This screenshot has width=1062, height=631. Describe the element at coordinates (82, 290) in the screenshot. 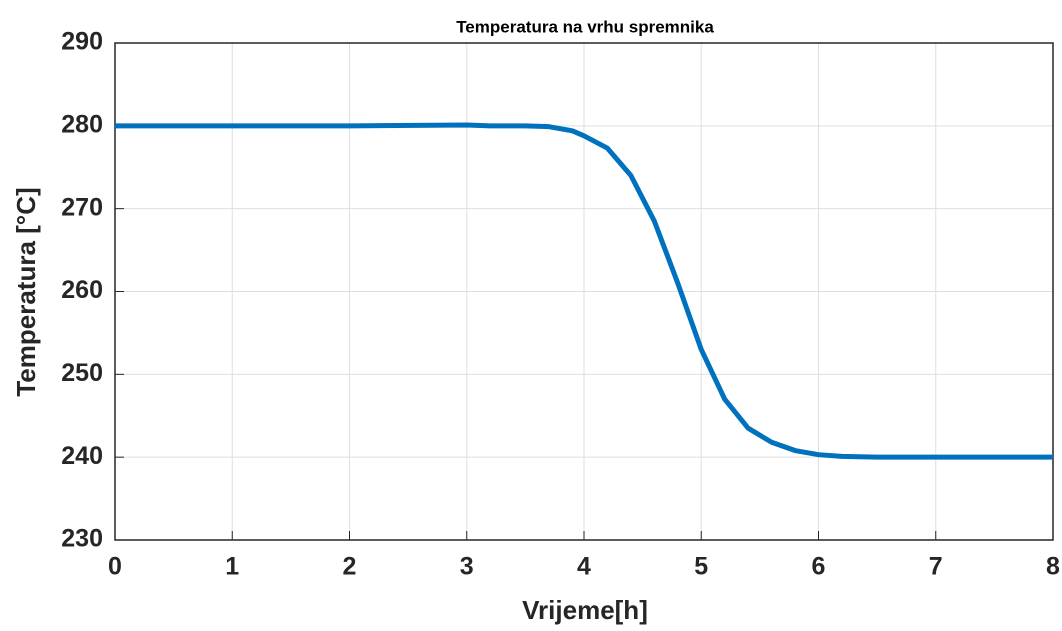

I see `y-tick-label: 260` at that location.